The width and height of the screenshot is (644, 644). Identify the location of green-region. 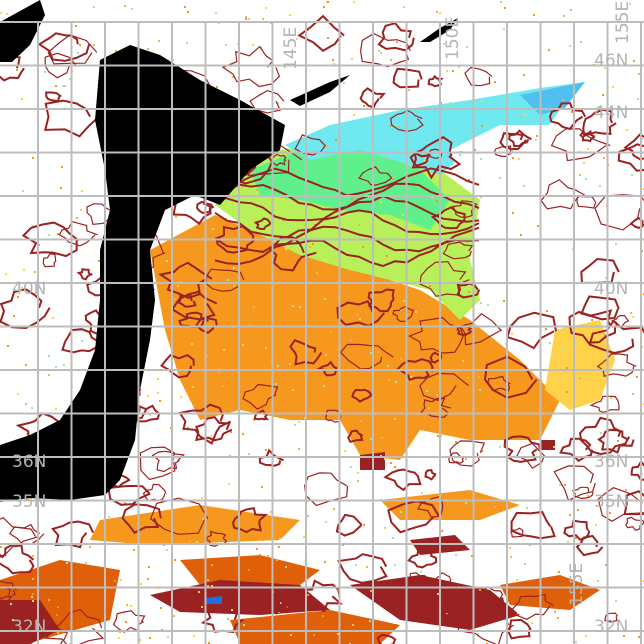
(350, 187).